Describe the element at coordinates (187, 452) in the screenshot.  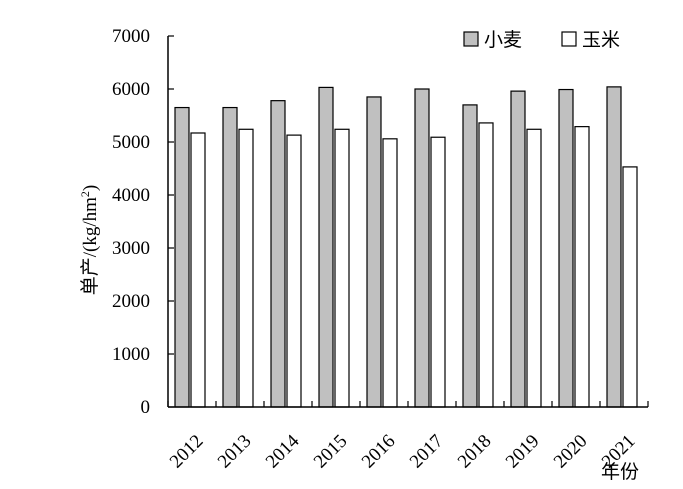
I see `x-tick-label: 2012` at that location.